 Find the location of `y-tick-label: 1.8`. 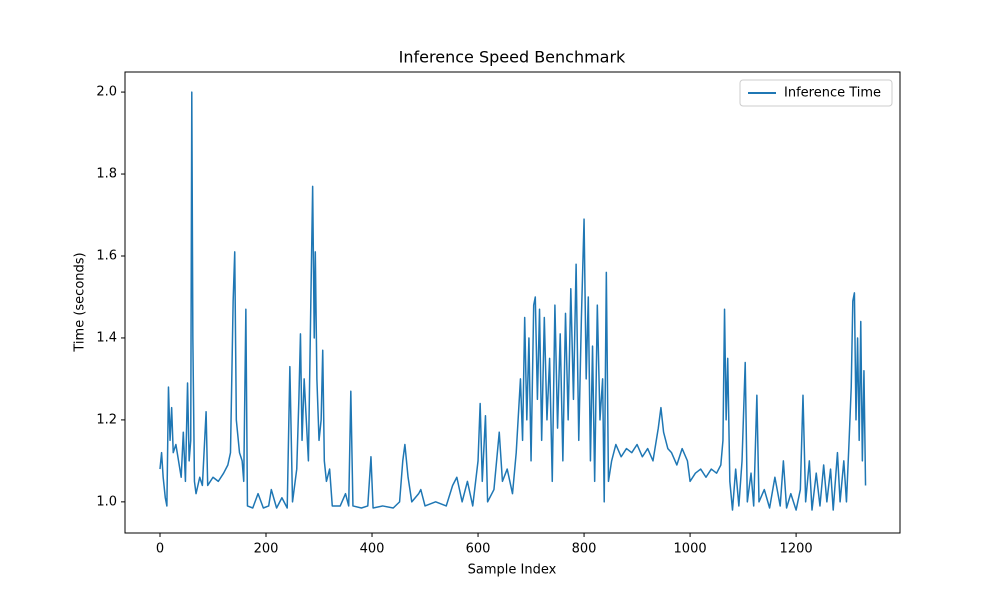

y-tick-label: 1.8 is located at coordinates (106, 174).